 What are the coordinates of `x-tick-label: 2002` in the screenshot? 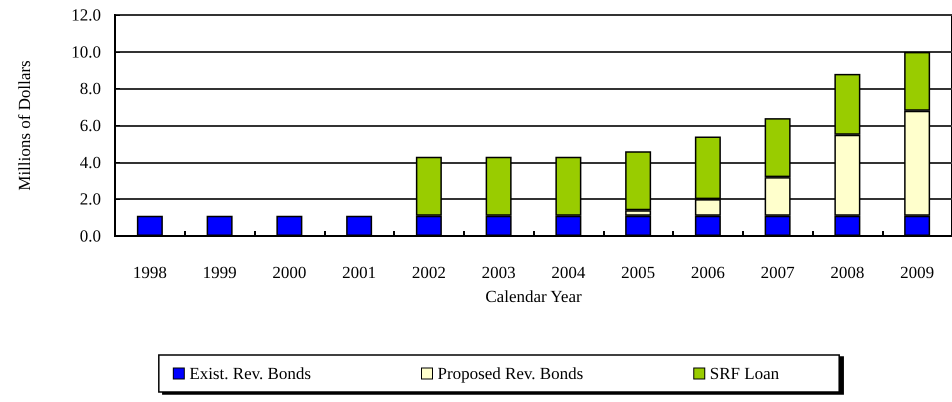 It's located at (429, 272).